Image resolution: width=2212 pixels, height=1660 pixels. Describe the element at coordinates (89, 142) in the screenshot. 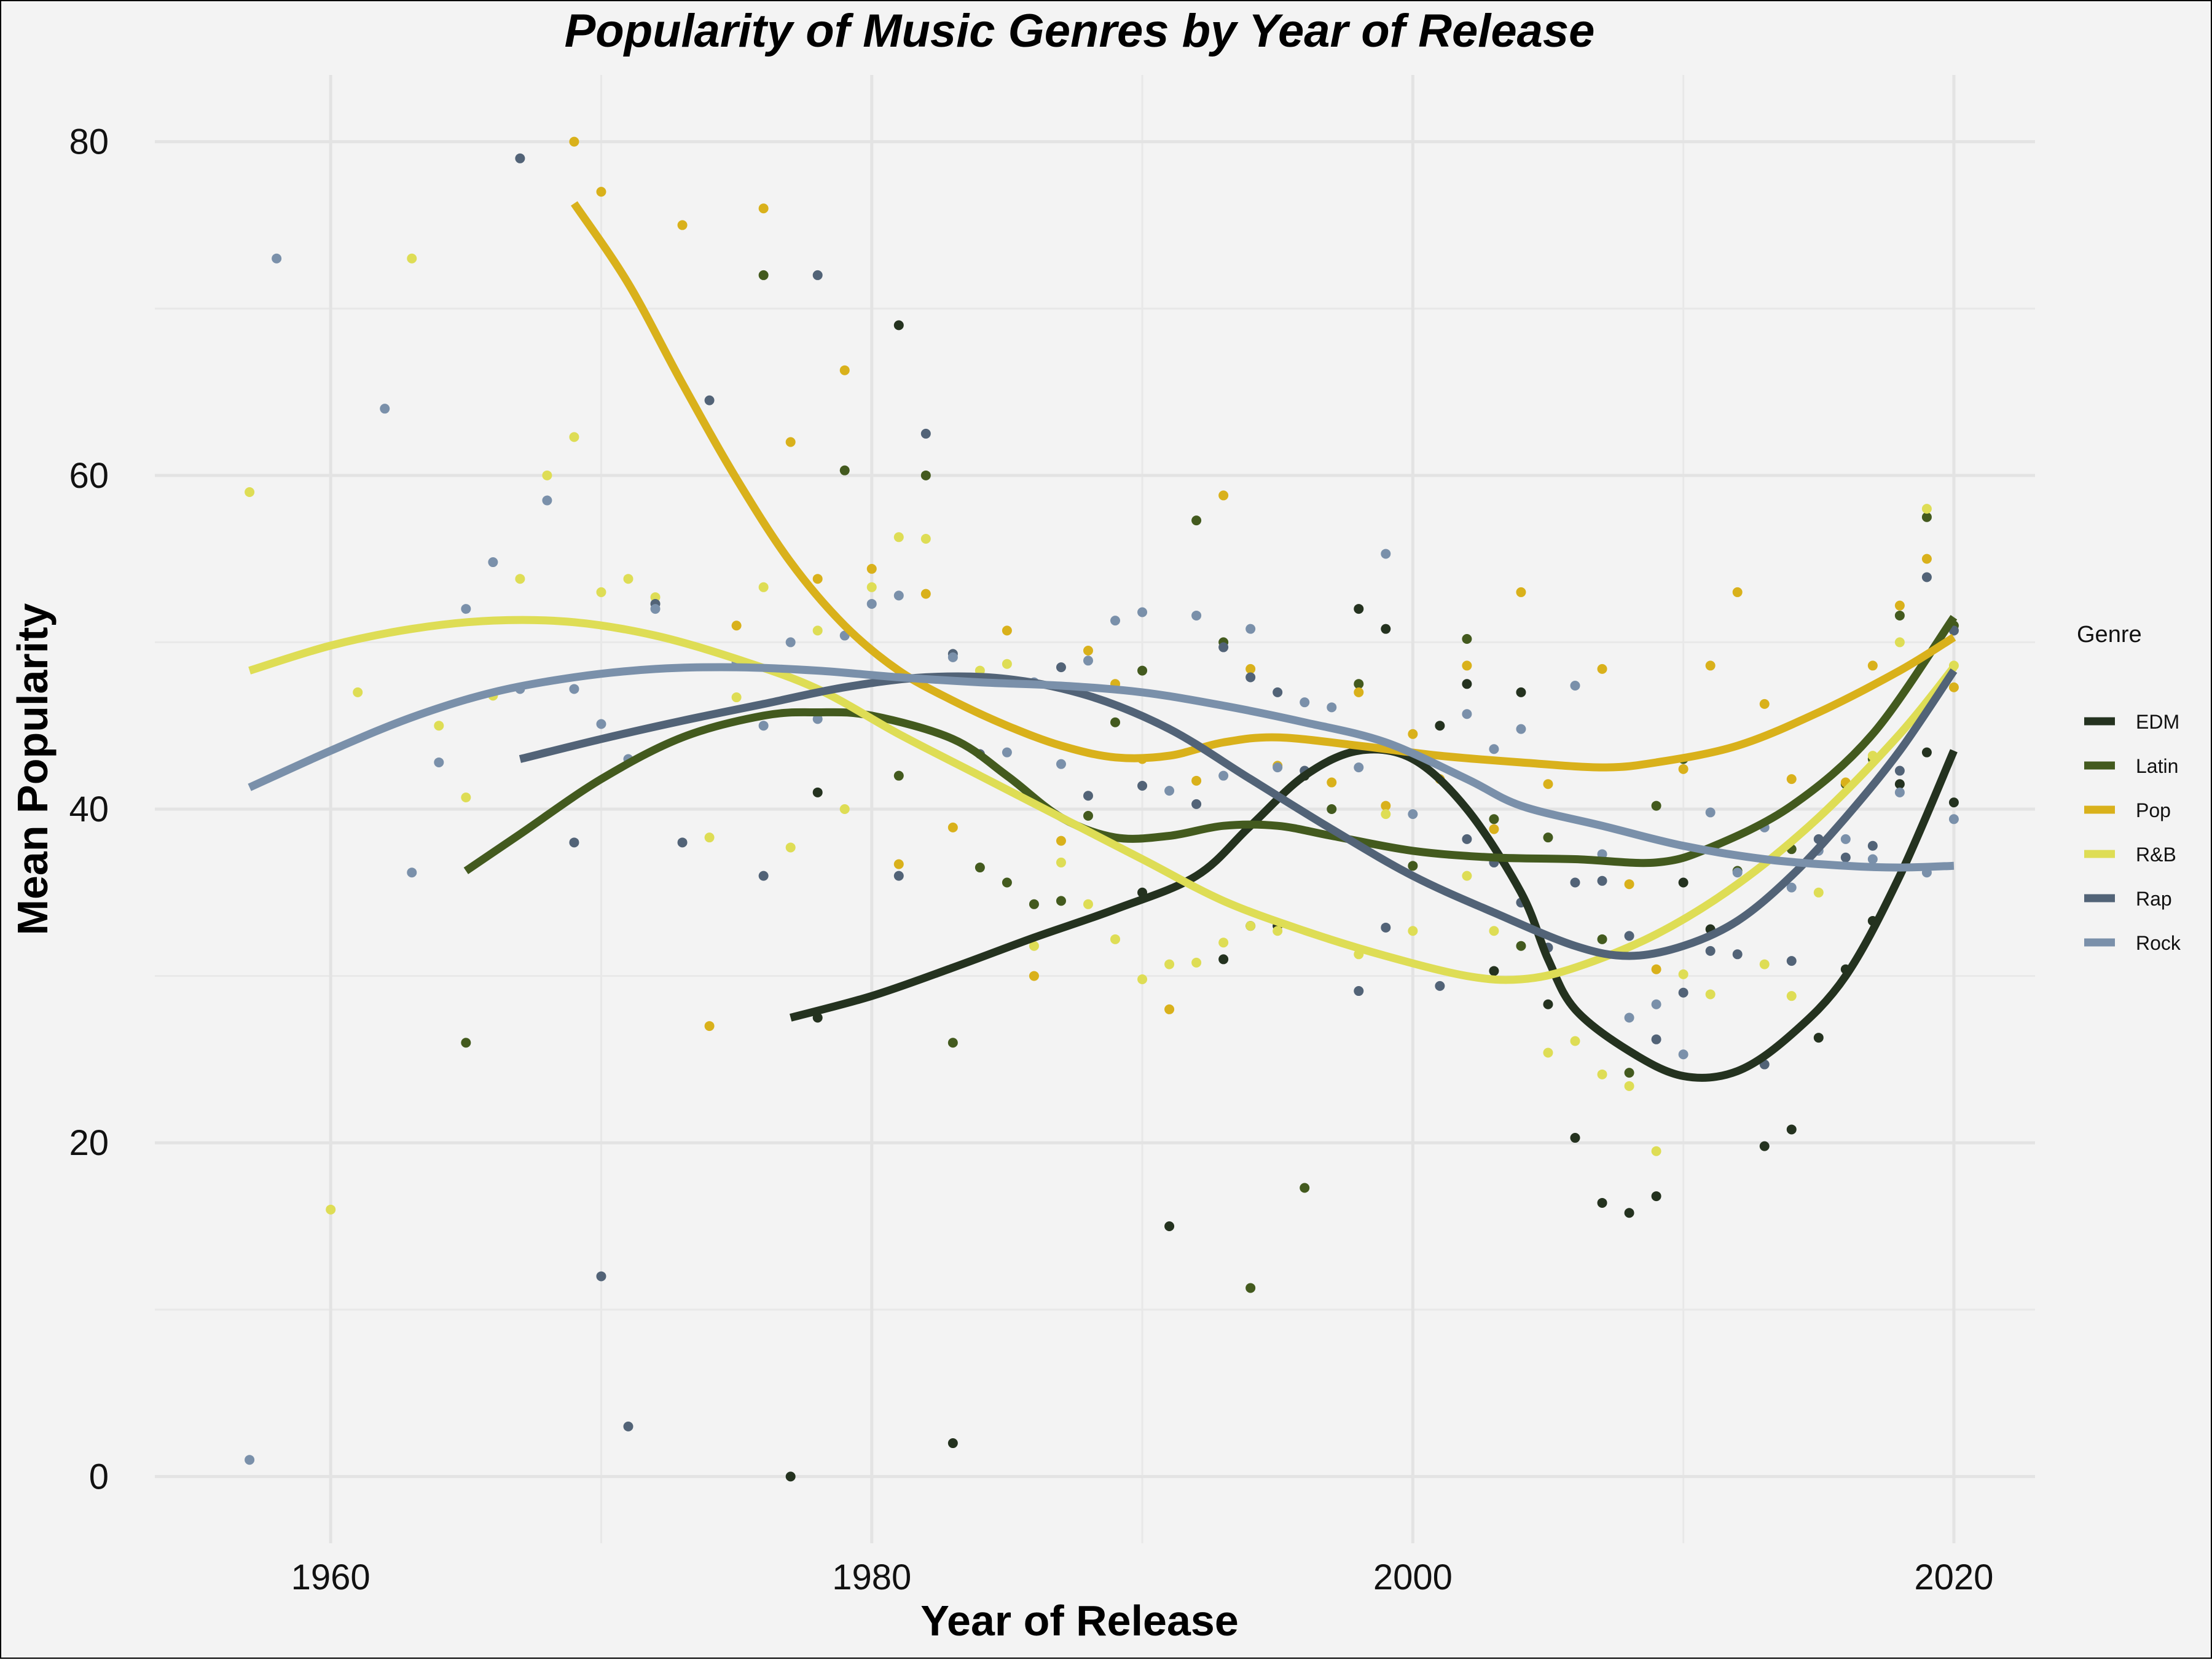

I see `y-tick-label: 80` at that location.